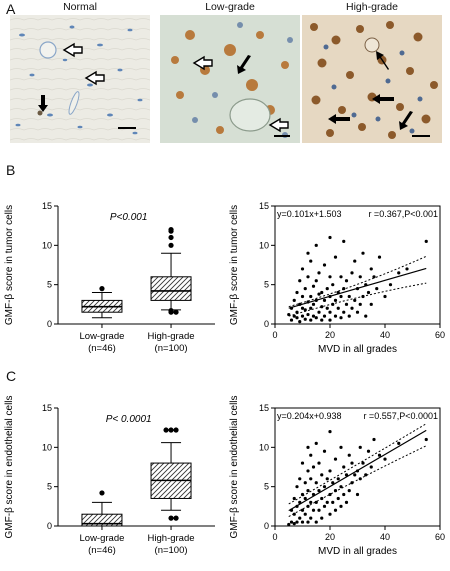 The width and height of the screenshot is (450, 571). What do you see at coordinates (385, 537) in the screenshot?
I see `x-tick-label: 40` at bounding box center [385, 537].